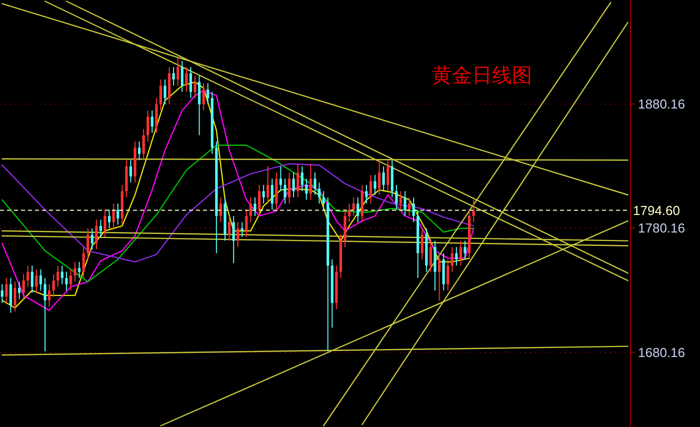 Image resolution: width=700 pixels, height=427 pixels. Describe the element at coordinates (661, 104) in the screenshot. I see `y-tick-label: 1880.16` at that location.